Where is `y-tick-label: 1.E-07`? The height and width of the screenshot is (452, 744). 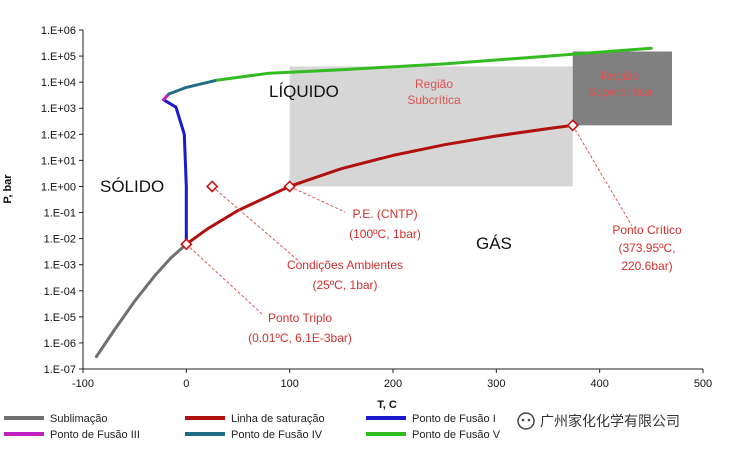 y-tick-label: 1.E-07 is located at coordinates (60, 370).